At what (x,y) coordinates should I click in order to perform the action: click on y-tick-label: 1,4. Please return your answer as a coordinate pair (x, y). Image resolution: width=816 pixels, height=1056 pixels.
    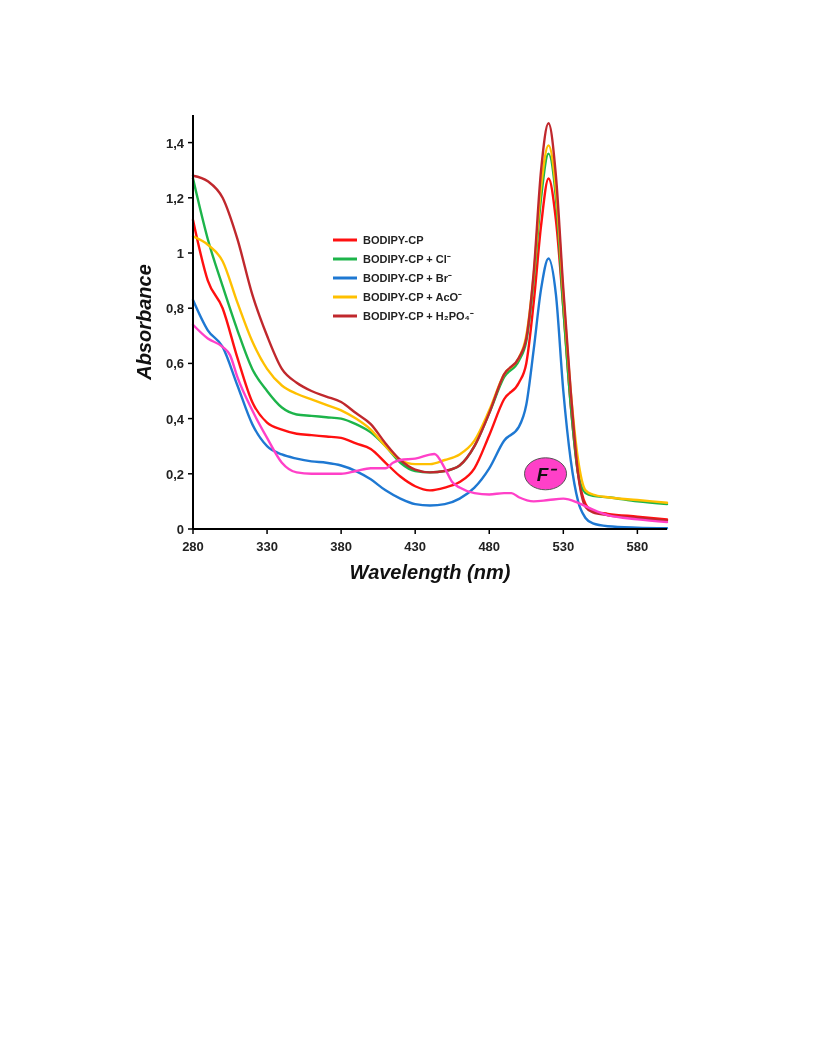
    Looking at the image, I should click on (175, 143).